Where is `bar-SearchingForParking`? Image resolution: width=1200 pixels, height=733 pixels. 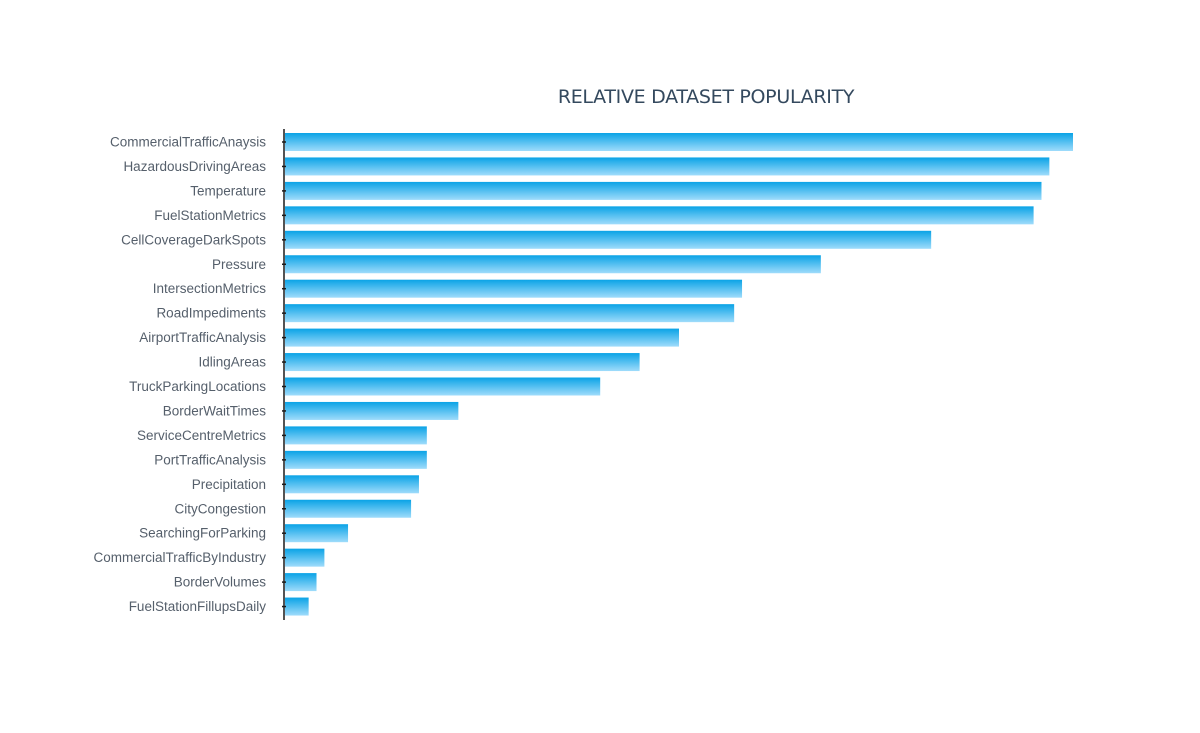
bar-SearchingForParking is located at coordinates (317, 533).